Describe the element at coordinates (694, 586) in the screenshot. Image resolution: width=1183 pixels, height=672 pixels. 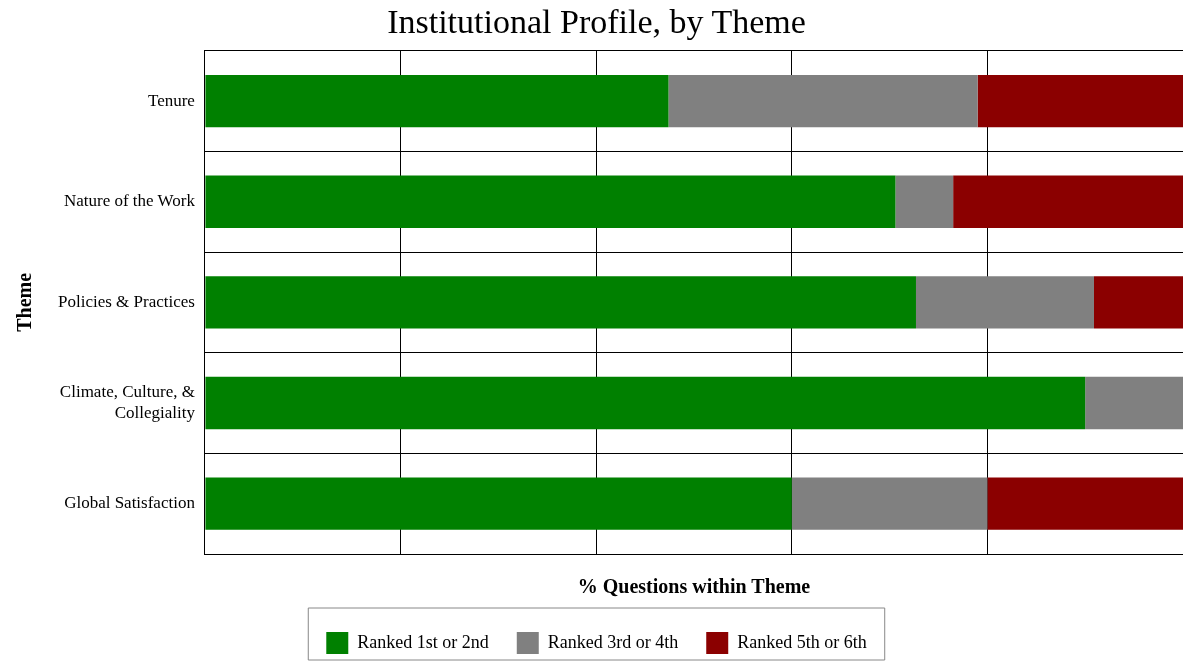
I see `x-axis-title: % Questions within Theme` at that location.